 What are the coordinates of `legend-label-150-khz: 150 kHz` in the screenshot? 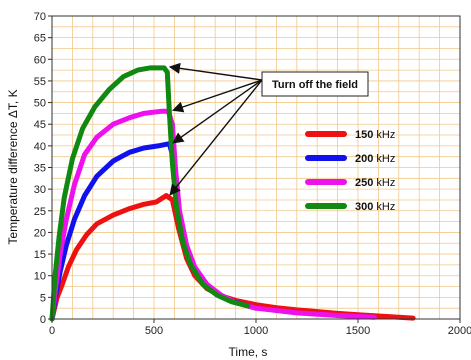 It's located at (375, 135).